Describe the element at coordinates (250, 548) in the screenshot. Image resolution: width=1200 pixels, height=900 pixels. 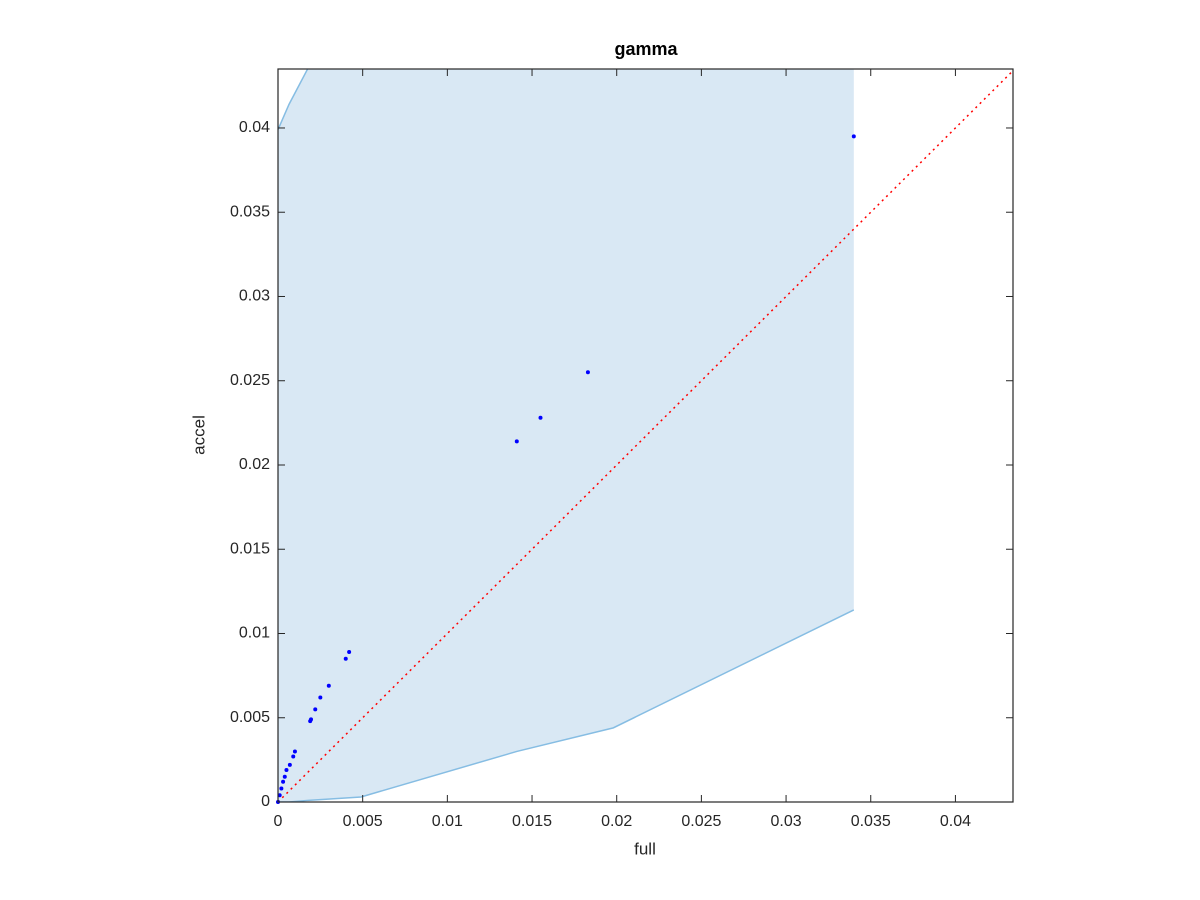
I see `y-tick-label: 0.015` at that location.